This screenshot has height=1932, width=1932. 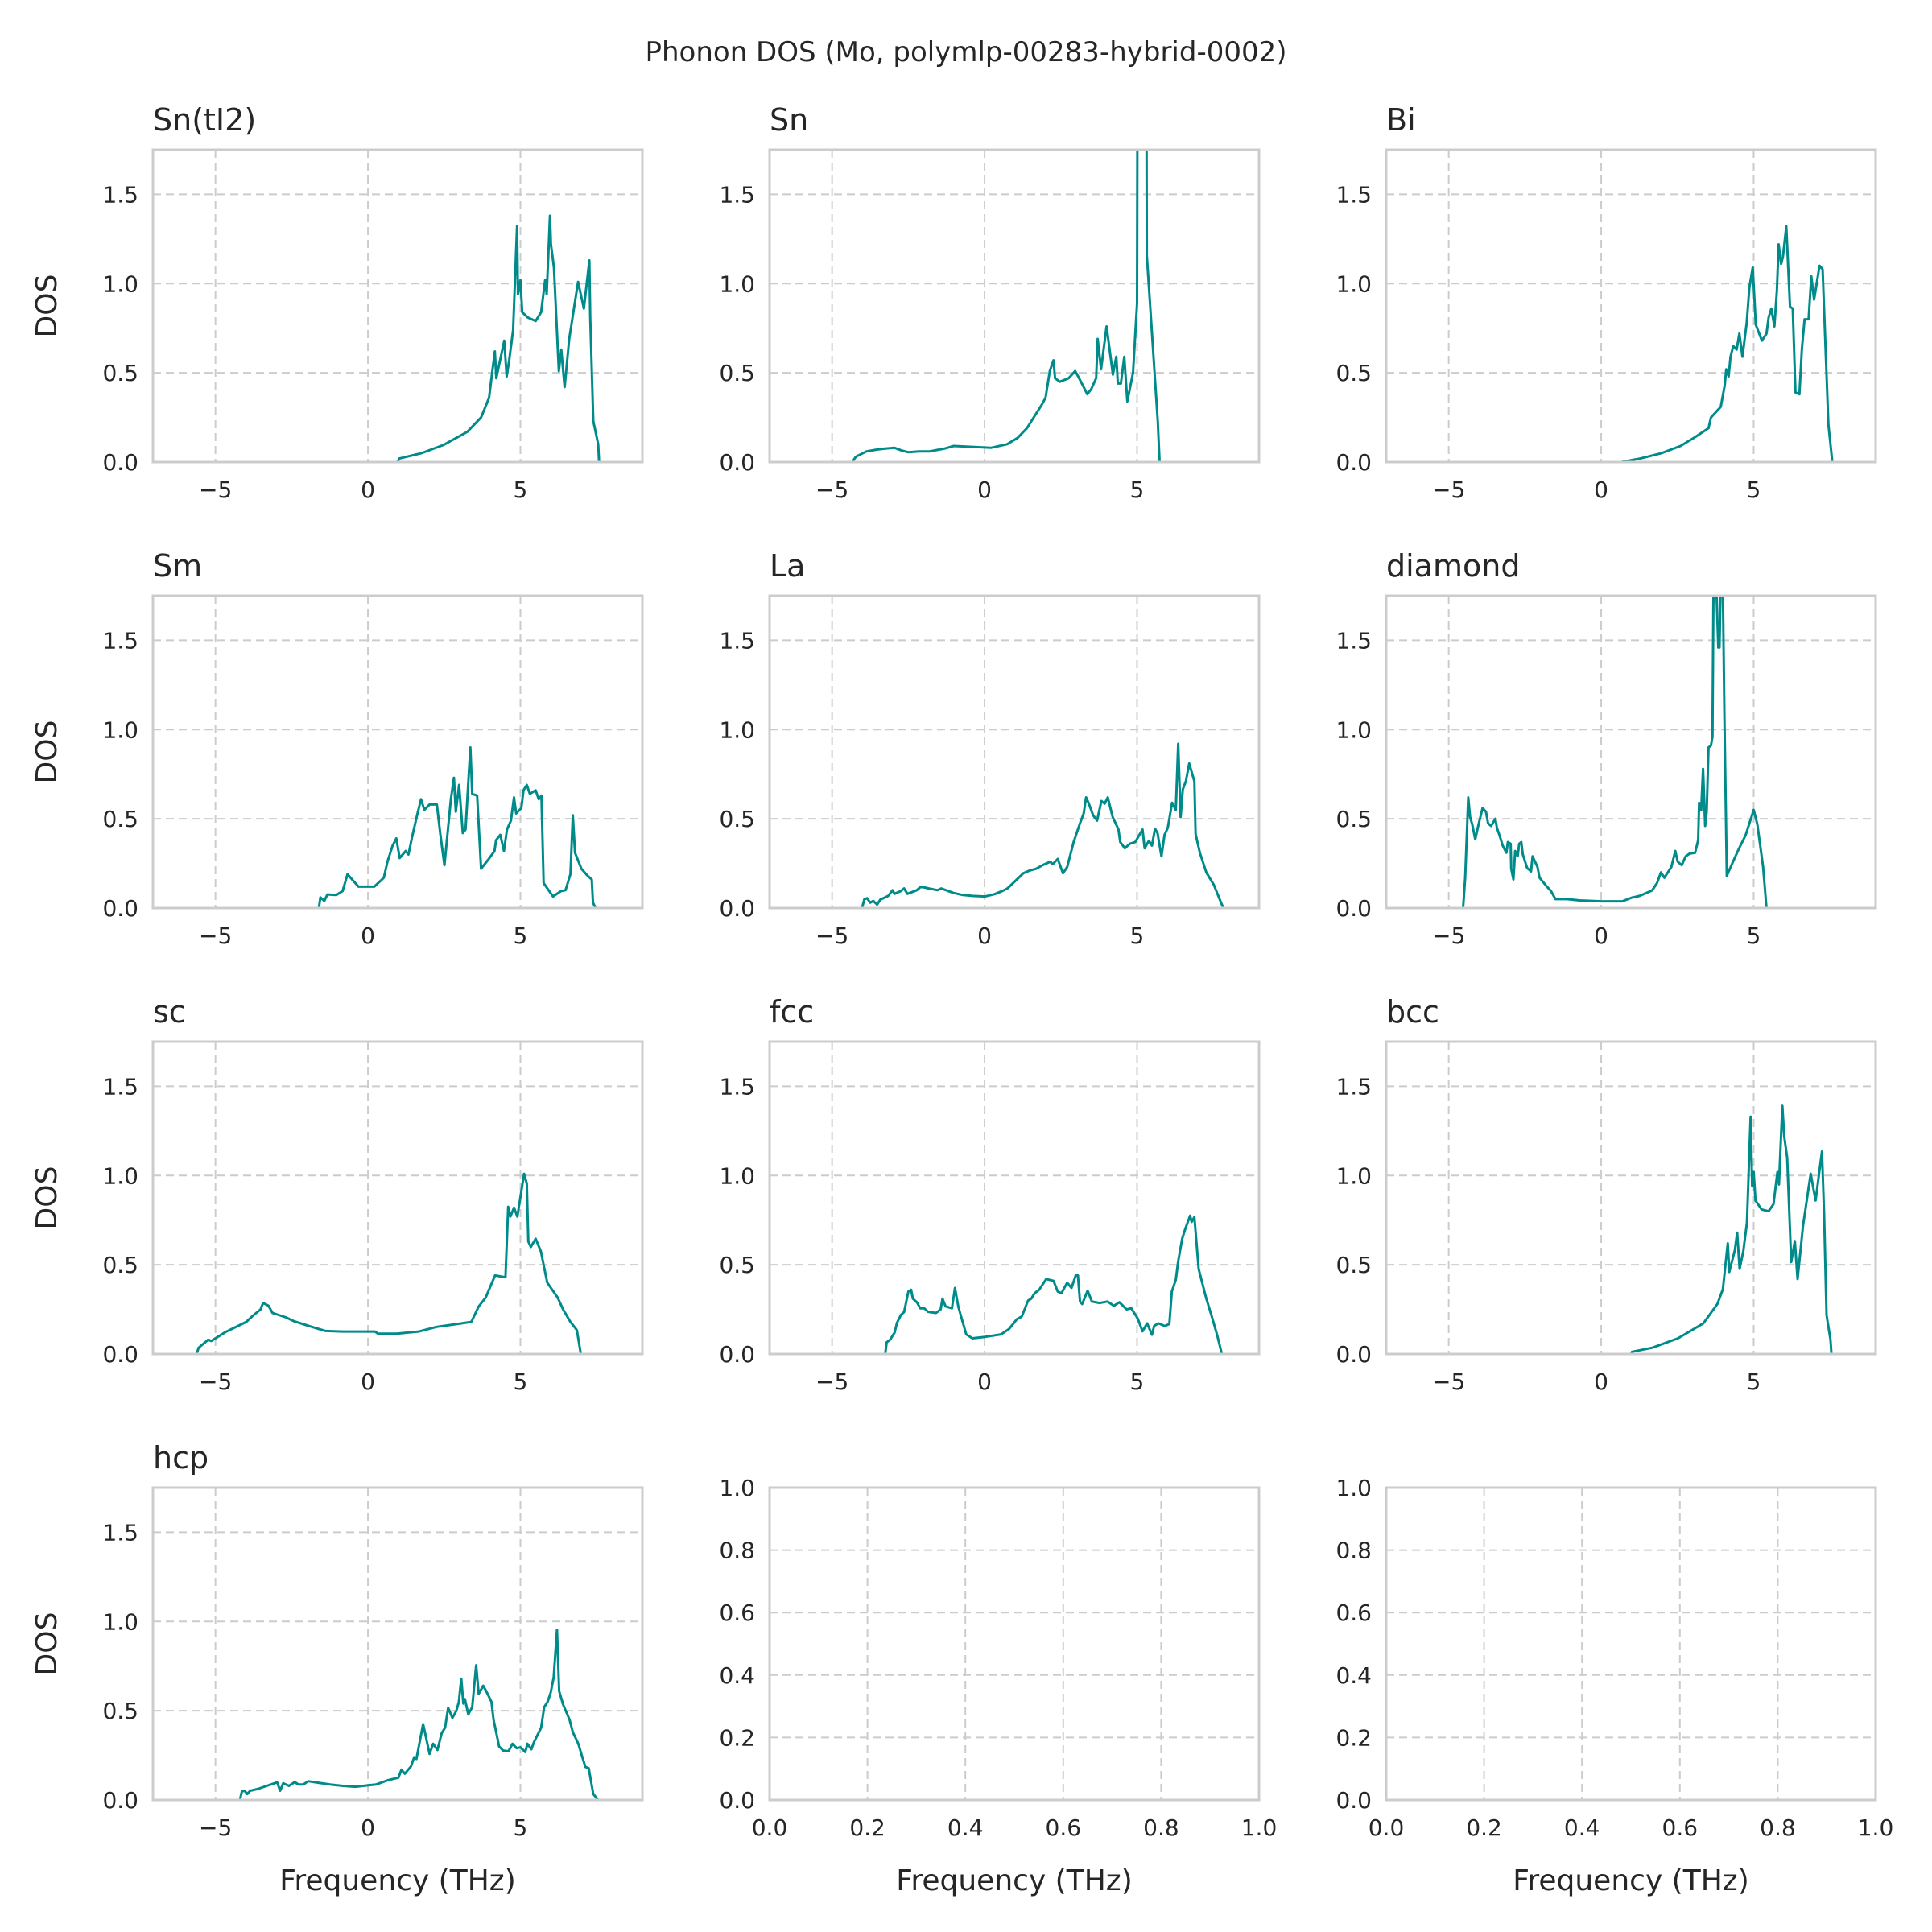 I want to click on subplot-bcc: −5 0 5 0.0 0.5 1.0 1.5 bcc, so click(x=1606, y=1194).